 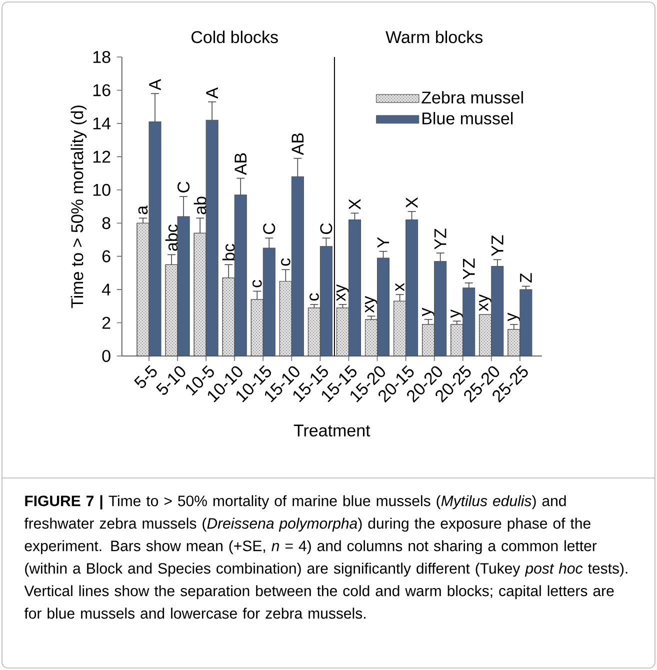 I want to click on text: Warm blocks, so click(x=434, y=37).